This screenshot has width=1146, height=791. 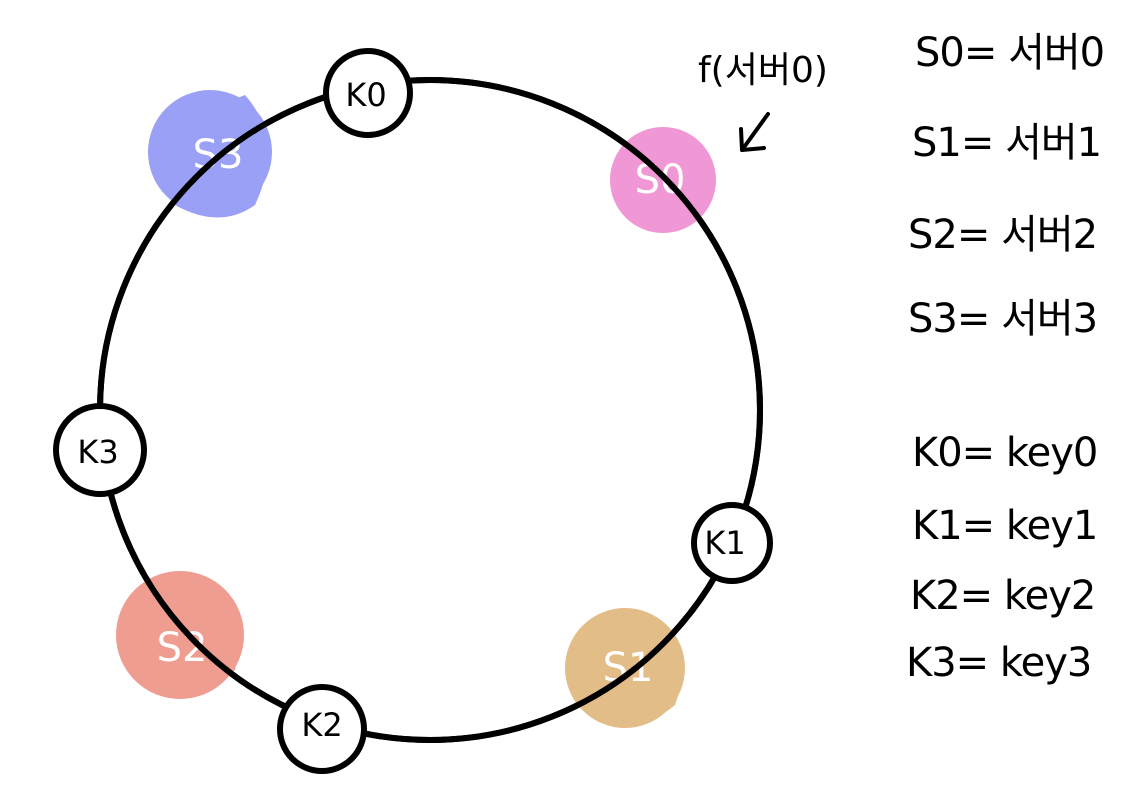 I want to click on key-legend-item: K1= key1, so click(x=1004, y=526).